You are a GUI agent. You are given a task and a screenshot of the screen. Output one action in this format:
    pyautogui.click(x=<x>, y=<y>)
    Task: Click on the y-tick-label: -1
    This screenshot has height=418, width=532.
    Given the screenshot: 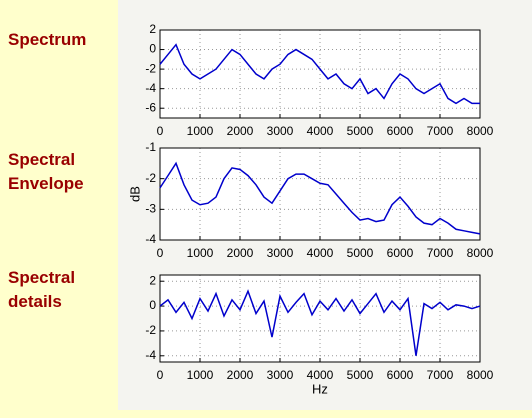 What is the action you would take?
    pyautogui.click(x=150, y=147)
    